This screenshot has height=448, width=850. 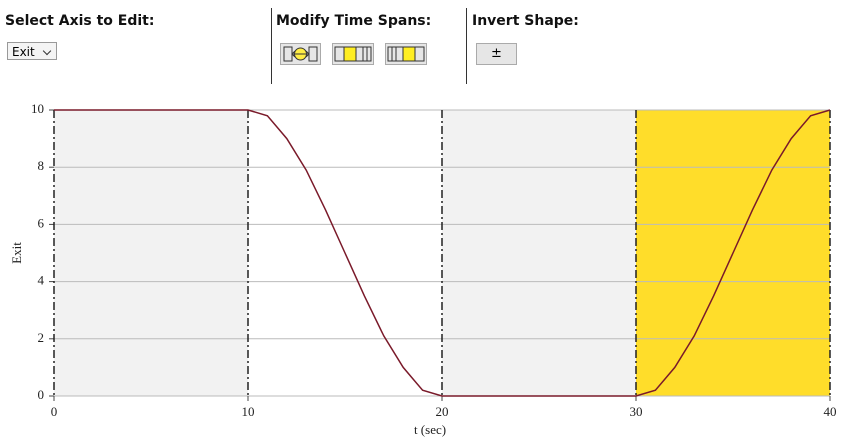 What do you see at coordinates (248, 411) in the screenshot?
I see `x-tick-label: 10` at bounding box center [248, 411].